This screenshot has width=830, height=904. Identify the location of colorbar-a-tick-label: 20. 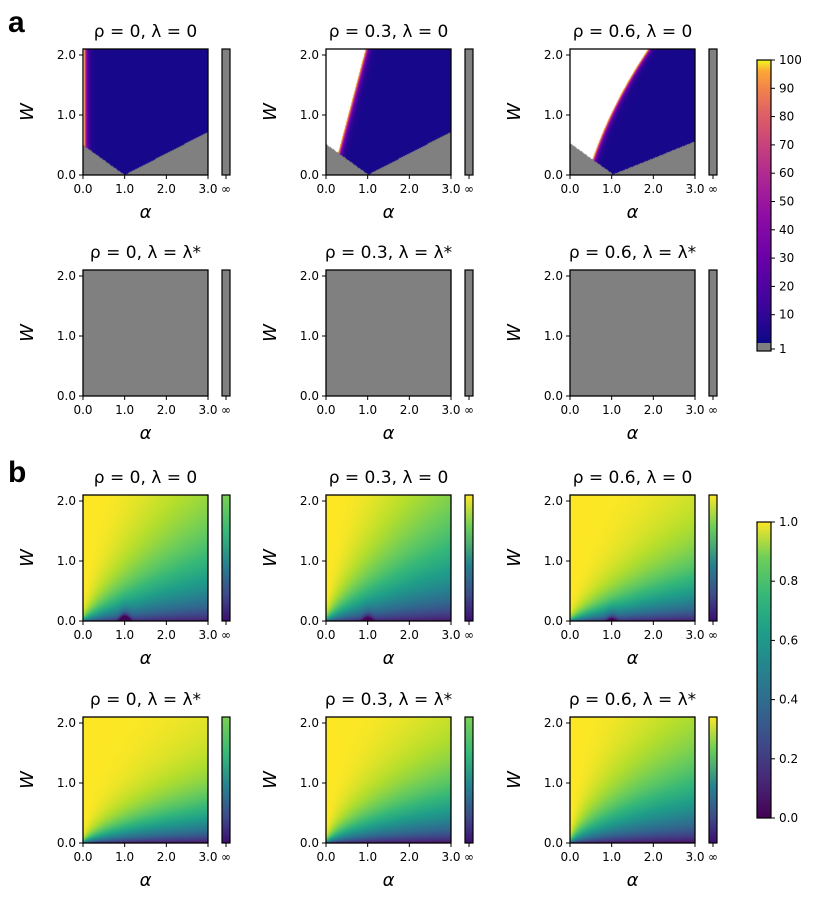
(786, 286).